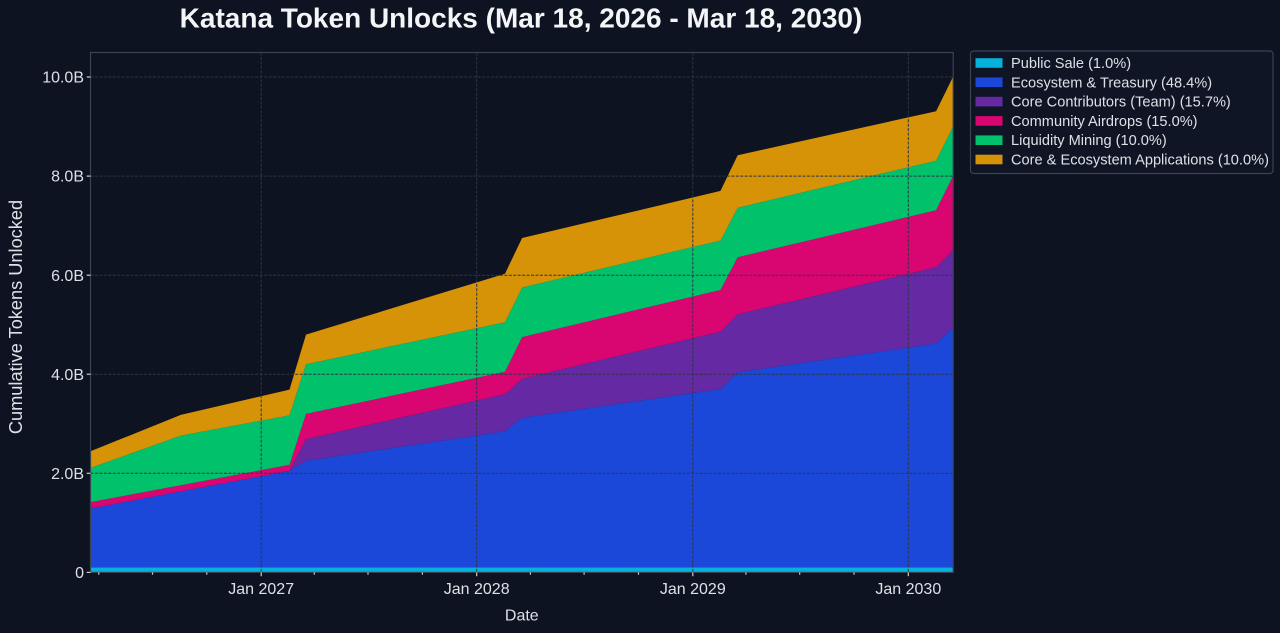  Describe the element at coordinates (67, 276) in the screenshot. I see `svg-text: 6.0B` at that location.